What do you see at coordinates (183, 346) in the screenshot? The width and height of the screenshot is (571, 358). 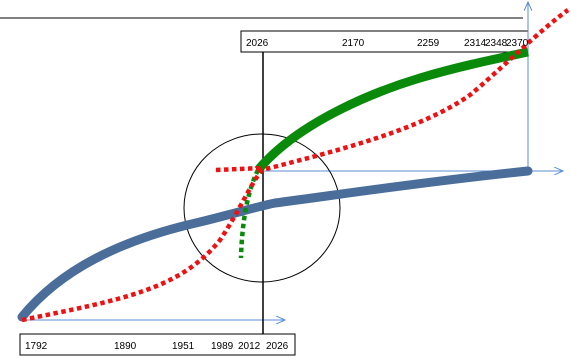 I see `bottom-tick-label: 1951` at bounding box center [183, 346].